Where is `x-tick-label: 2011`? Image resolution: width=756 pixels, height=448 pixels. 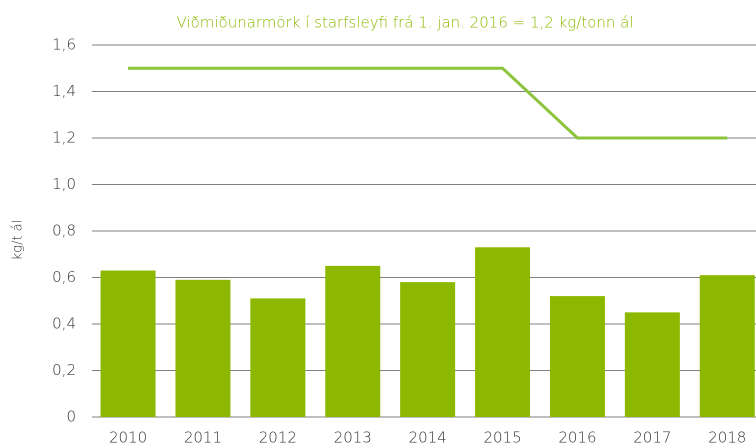
x-tick-label: 2011 is located at coordinates (203, 438).